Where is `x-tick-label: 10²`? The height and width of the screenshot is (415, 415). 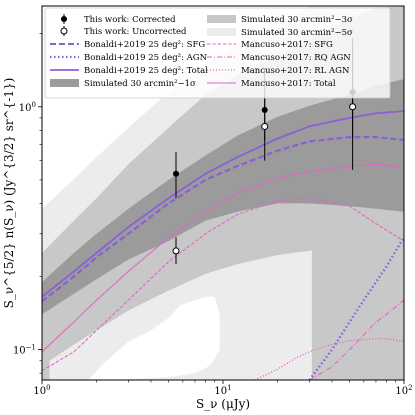 x-tick-label: 10² is located at coordinates (403, 390).